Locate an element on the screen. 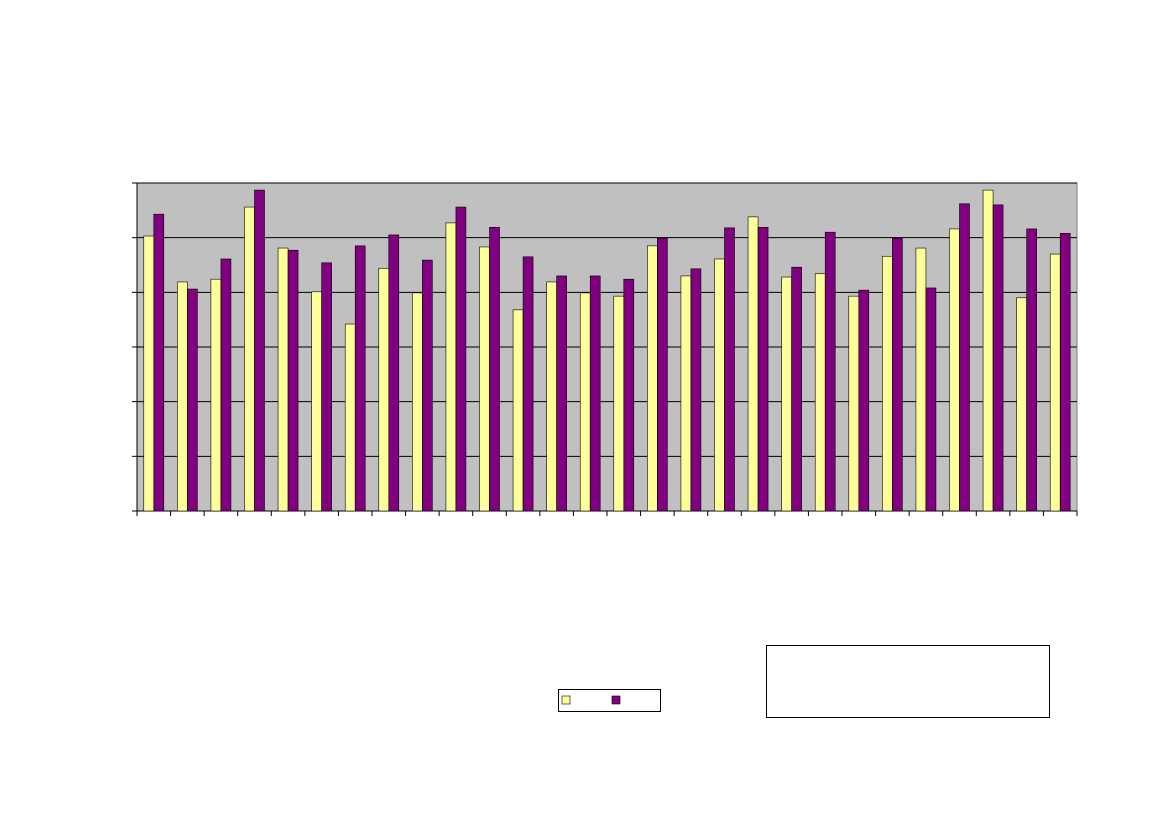 The width and height of the screenshot is (1169, 827). legend is located at coordinates (609, 700).